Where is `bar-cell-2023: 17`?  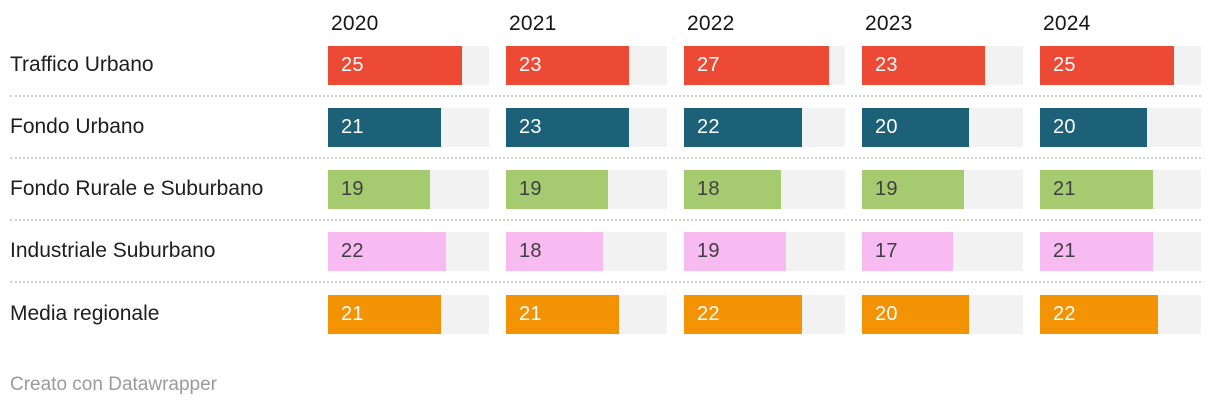
bar-cell-2023: 17 is located at coordinates (942, 251).